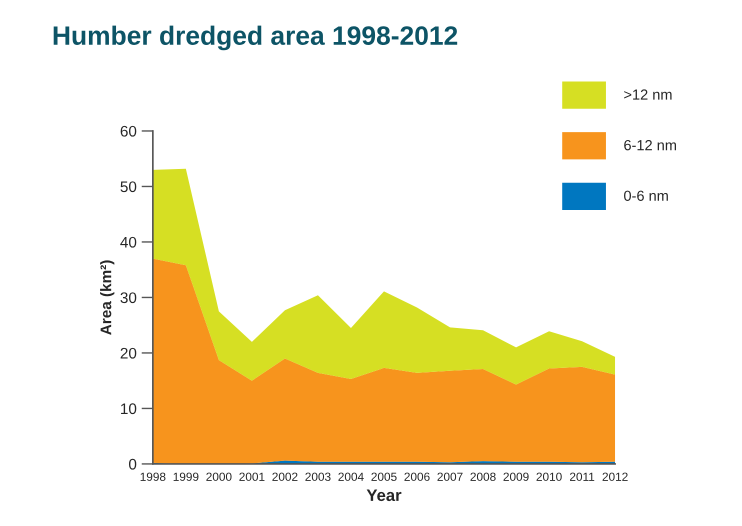 This screenshot has width=742, height=526. Describe the element at coordinates (549, 476) in the screenshot. I see `x-tick-label: 2010` at that location.